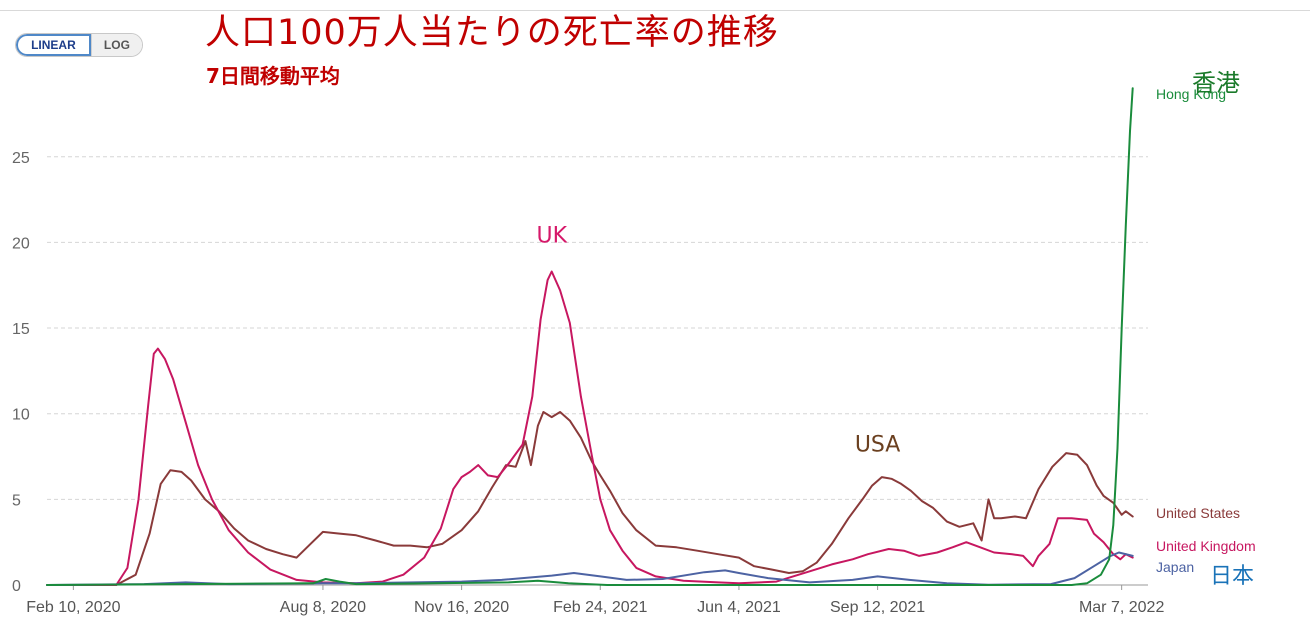 The image size is (1310, 623). What do you see at coordinates (590, 568) in the screenshot?
I see `series-line-japan` at bounding box center [590, 568].